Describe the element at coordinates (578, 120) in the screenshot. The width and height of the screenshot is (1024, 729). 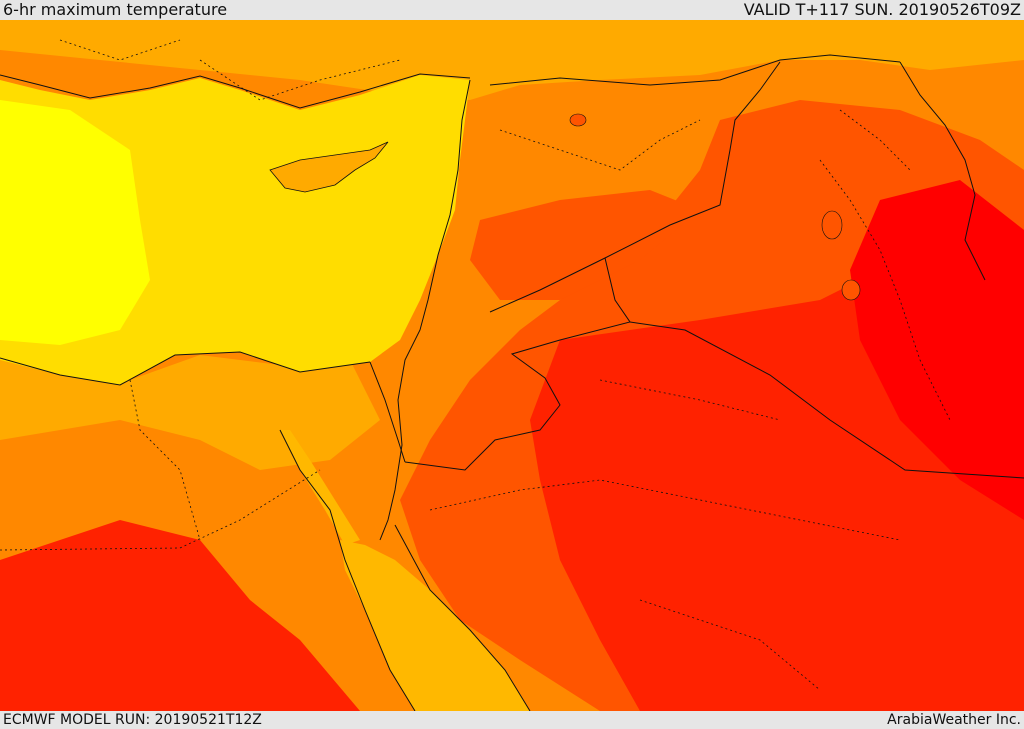
I see `lake-assad` at that location.